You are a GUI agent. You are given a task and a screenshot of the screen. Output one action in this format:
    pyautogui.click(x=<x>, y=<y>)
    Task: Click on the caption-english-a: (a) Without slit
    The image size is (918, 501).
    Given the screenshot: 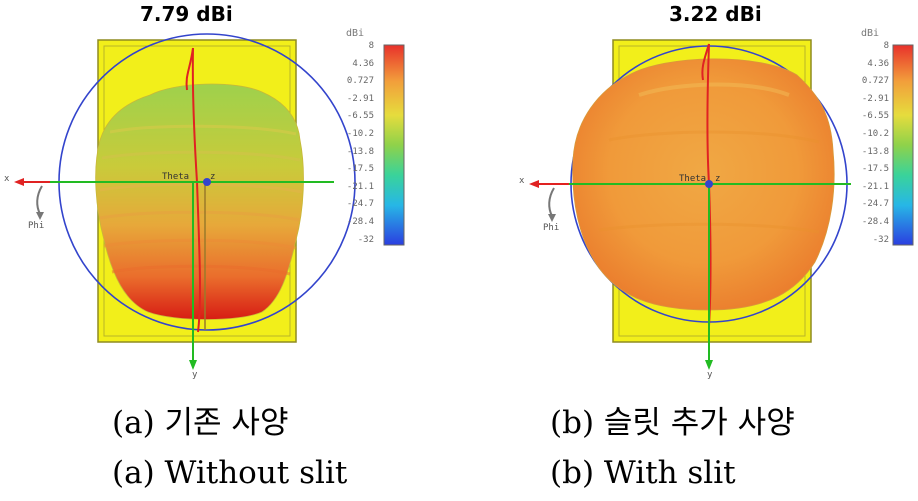 What is the action you would take?
    pyautogui.click(x=230, y=473)
    